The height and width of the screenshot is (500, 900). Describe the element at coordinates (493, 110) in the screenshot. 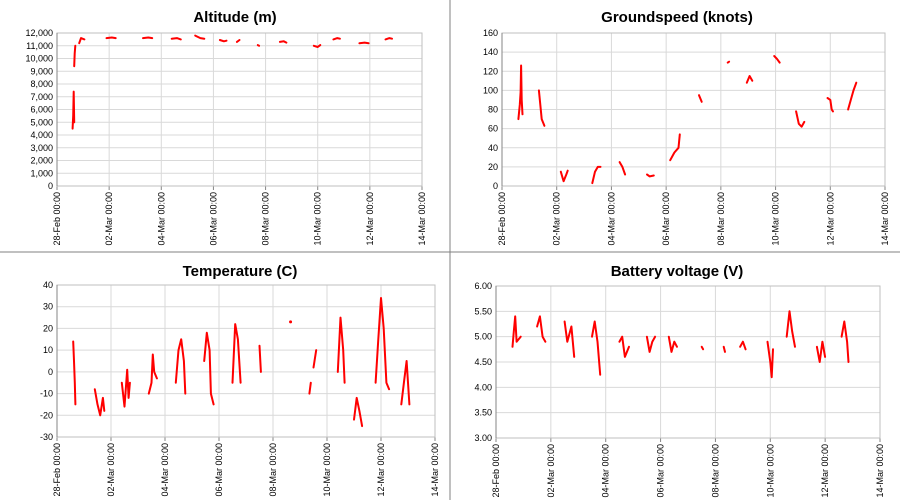

I see `groundspeed-y-tick-label: 80` at that location.